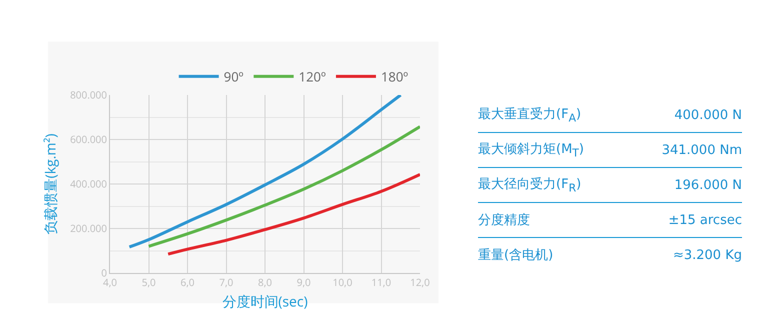 Image resolution: width=762 pixels, height=335 pixels. What do you see at coordinates (708, 185) in the screenshot?
I see `text: 196.000 N` at bounding box center [708, 185].